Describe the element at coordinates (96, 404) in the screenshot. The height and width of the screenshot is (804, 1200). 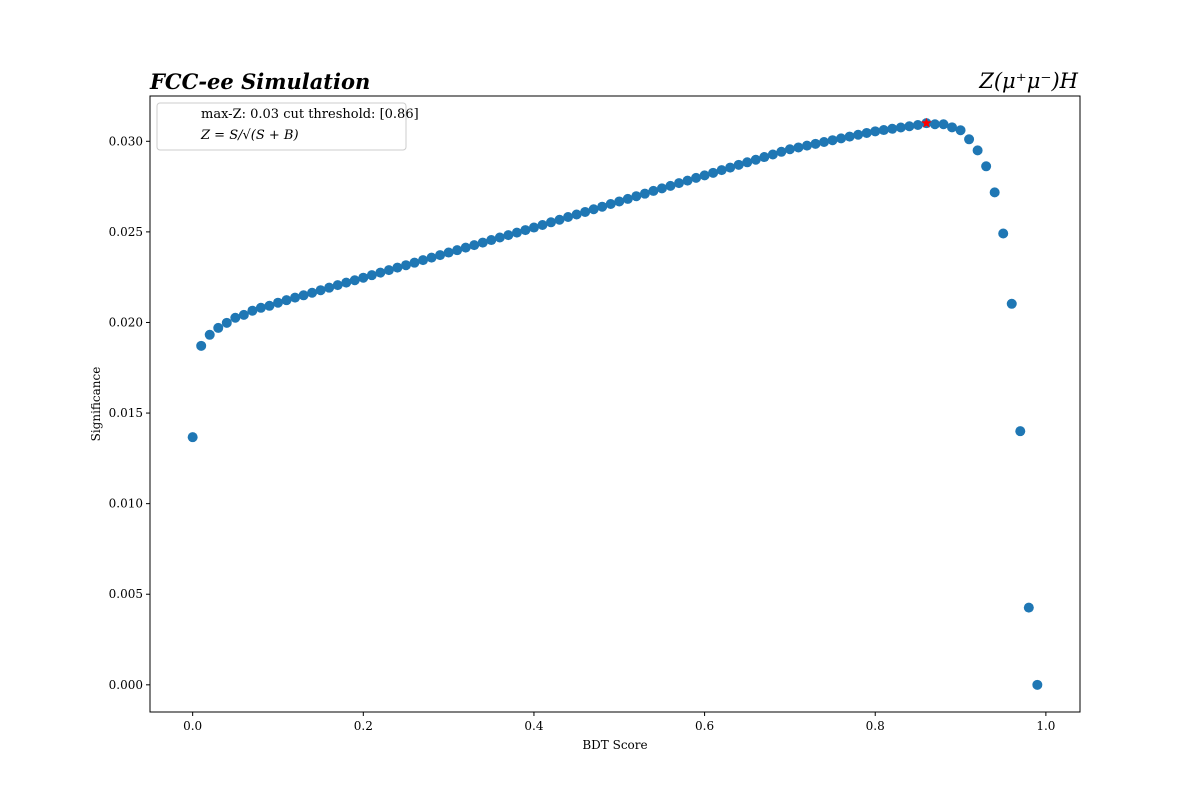
I see `y-axis-label: Significance` at that location.